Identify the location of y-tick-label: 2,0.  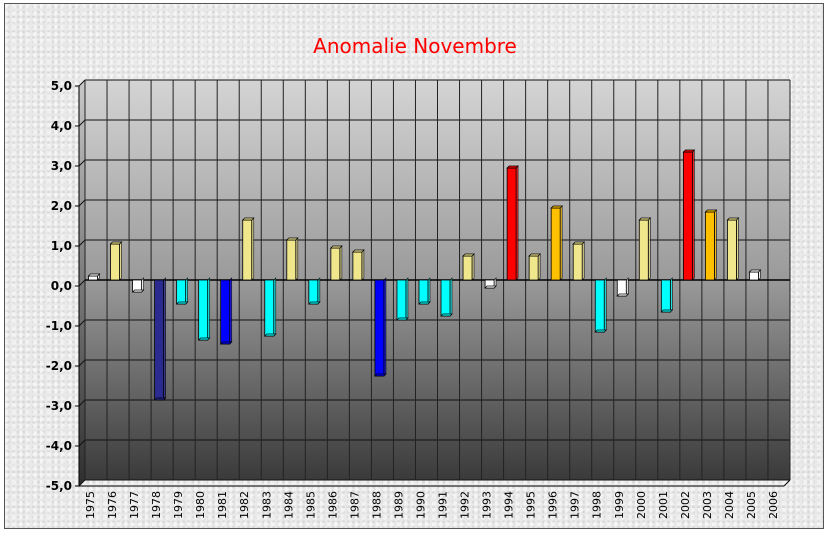
(61, 206).